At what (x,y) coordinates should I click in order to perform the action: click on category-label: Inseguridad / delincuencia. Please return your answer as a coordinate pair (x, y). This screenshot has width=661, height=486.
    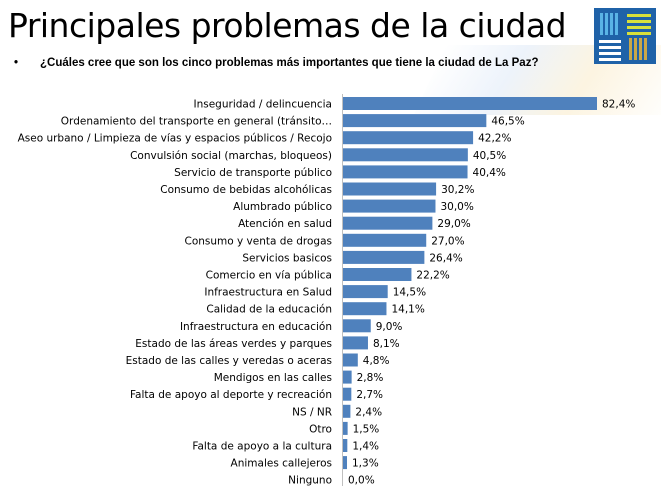
    Looking at the image, I should click on (263, 105).